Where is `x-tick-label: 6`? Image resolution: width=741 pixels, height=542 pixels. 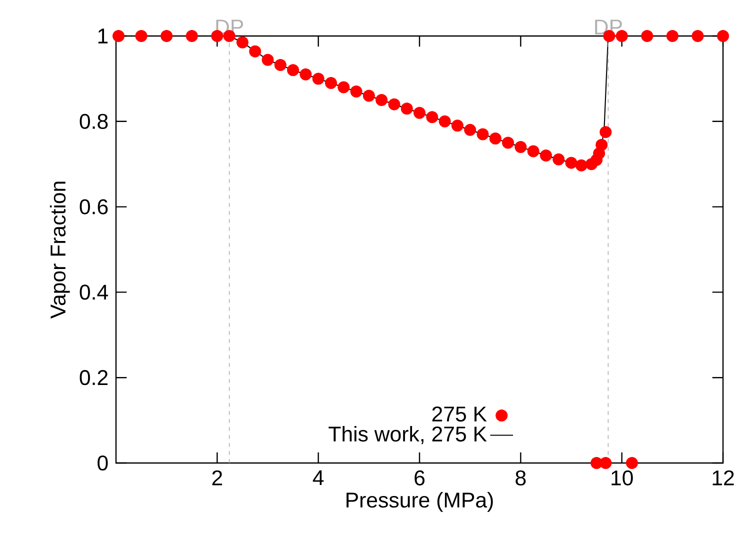 x-tick-label: 6 is located at coordinates (419, 478).